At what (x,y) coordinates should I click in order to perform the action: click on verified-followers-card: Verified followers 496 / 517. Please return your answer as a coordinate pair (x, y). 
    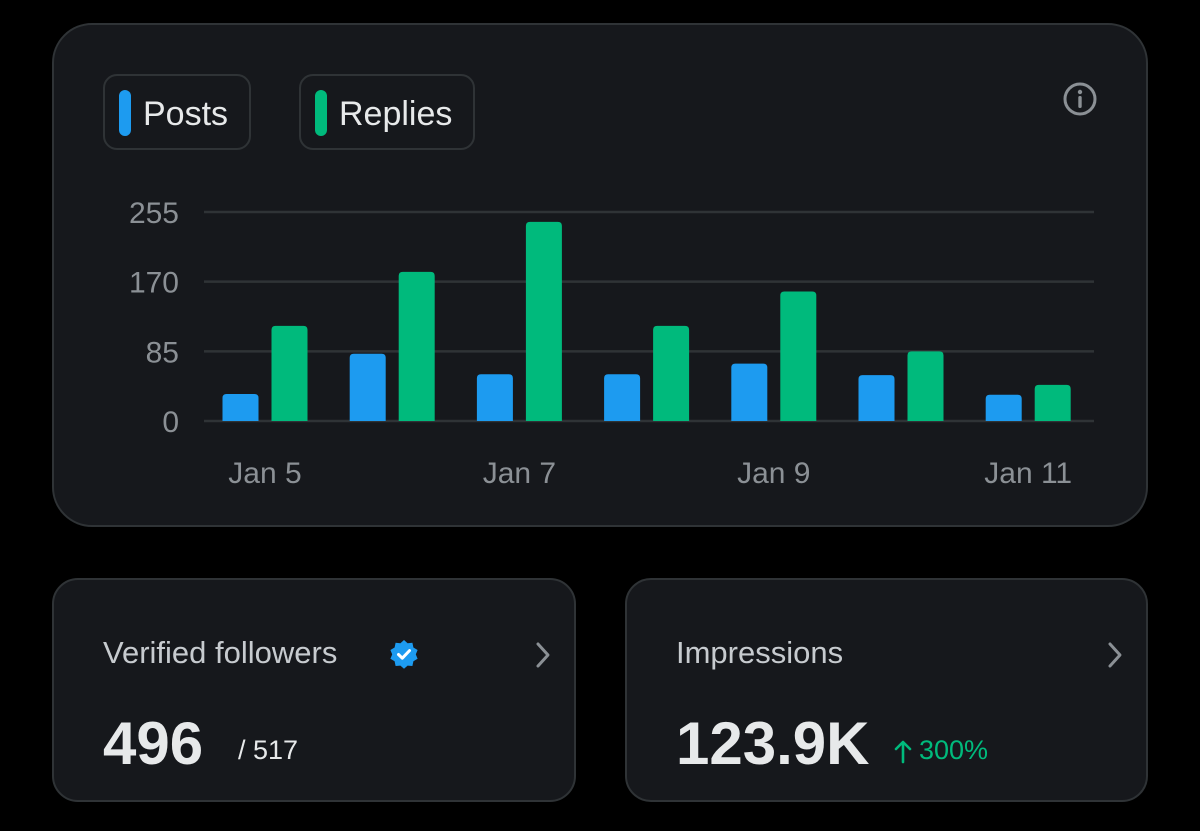
    Looking at the image, I should click on (314, 690).